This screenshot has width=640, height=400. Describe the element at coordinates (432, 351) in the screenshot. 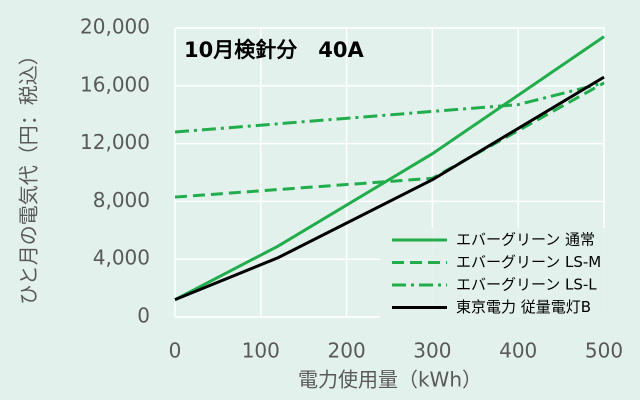

I see `x-tick-label: 300` at that location.